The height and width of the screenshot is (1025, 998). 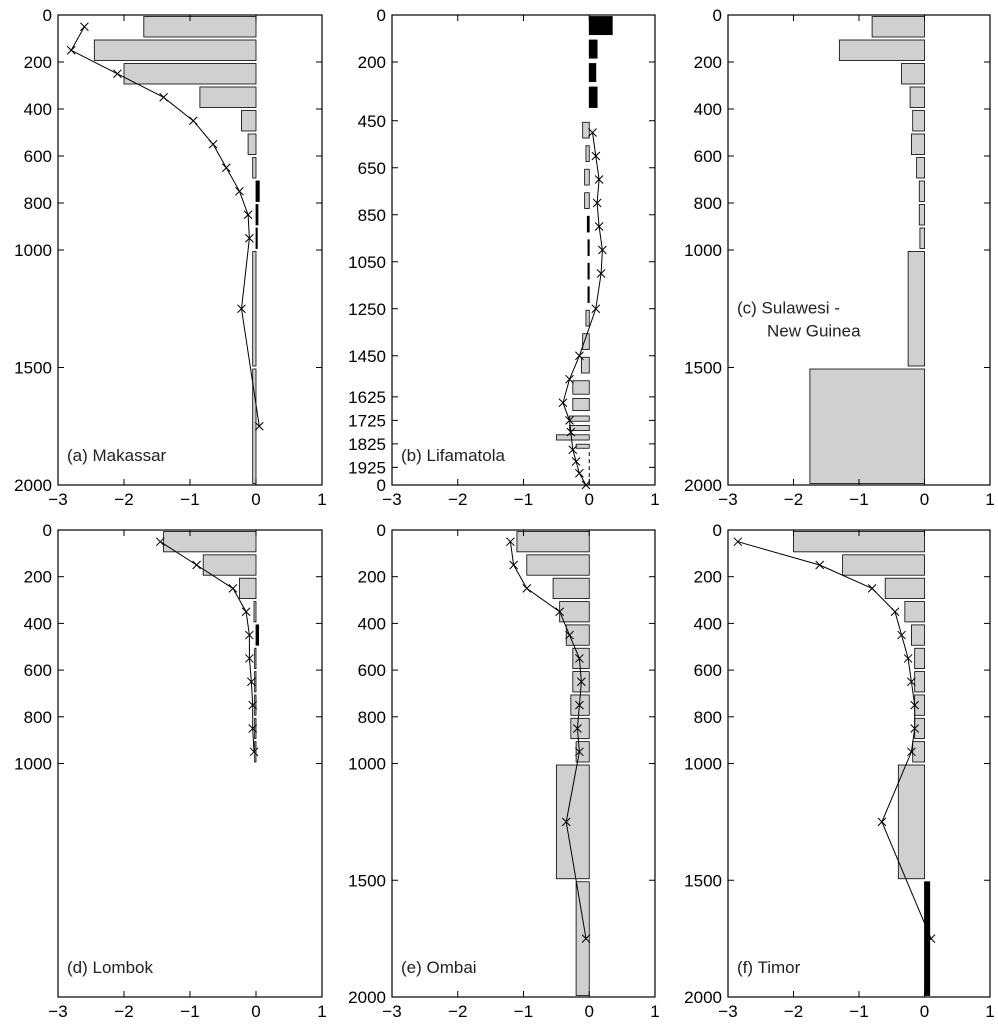 What do you see at coordinates (38, 670) in the screenshot?
I see `ytick-label-d-3: 600` at bounding box center [38, 670].